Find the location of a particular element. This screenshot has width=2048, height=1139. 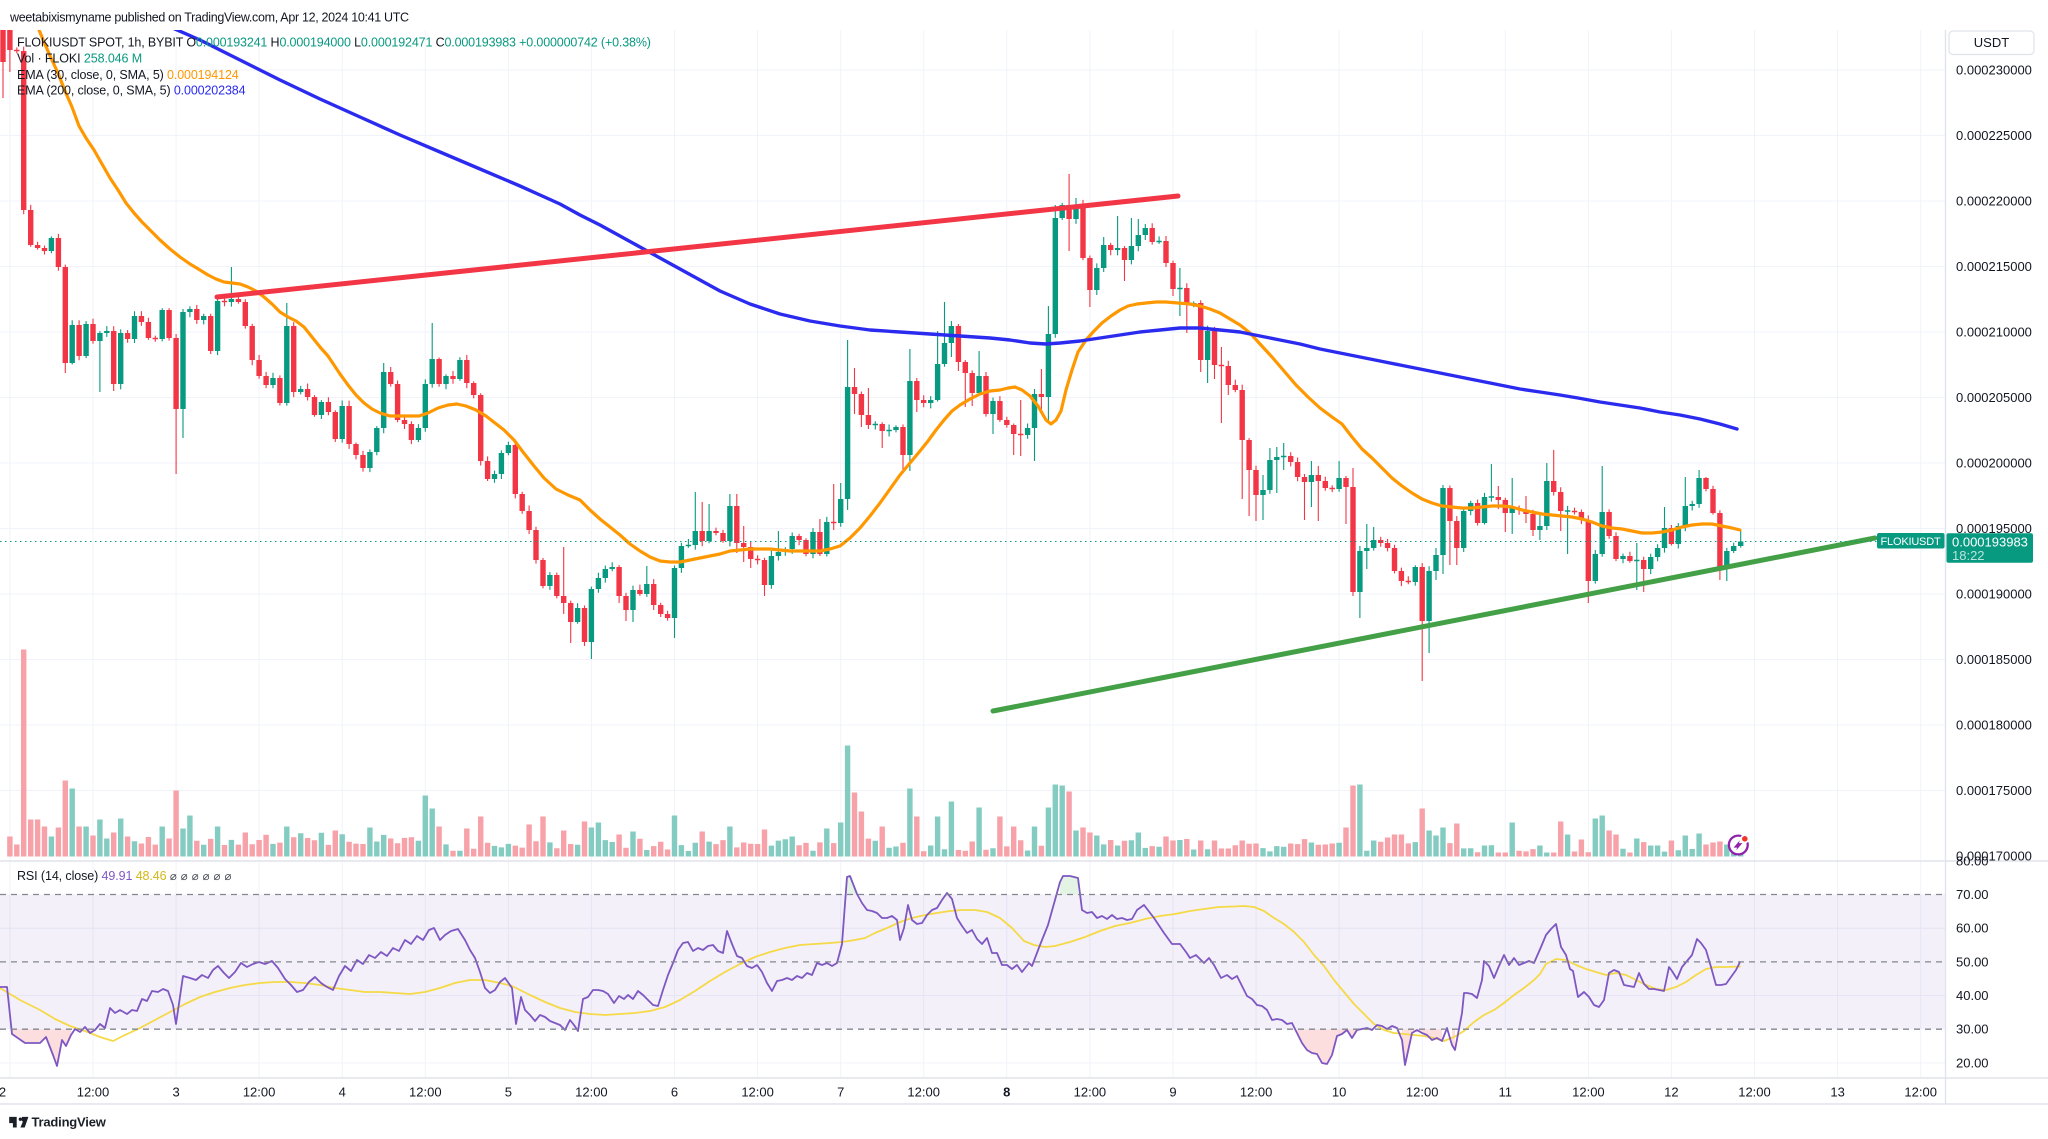

svg-text: FLOKIUSDT is located at coordinates (1911, 542).